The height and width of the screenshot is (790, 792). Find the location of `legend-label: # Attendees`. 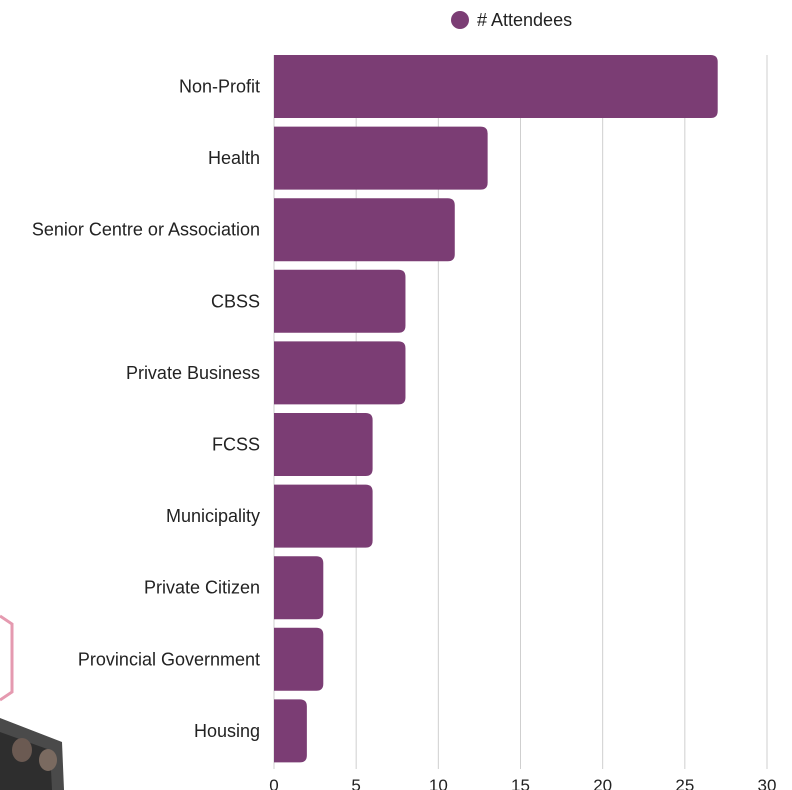

legend-label: # Attendees is located at coordinates (524, 20).